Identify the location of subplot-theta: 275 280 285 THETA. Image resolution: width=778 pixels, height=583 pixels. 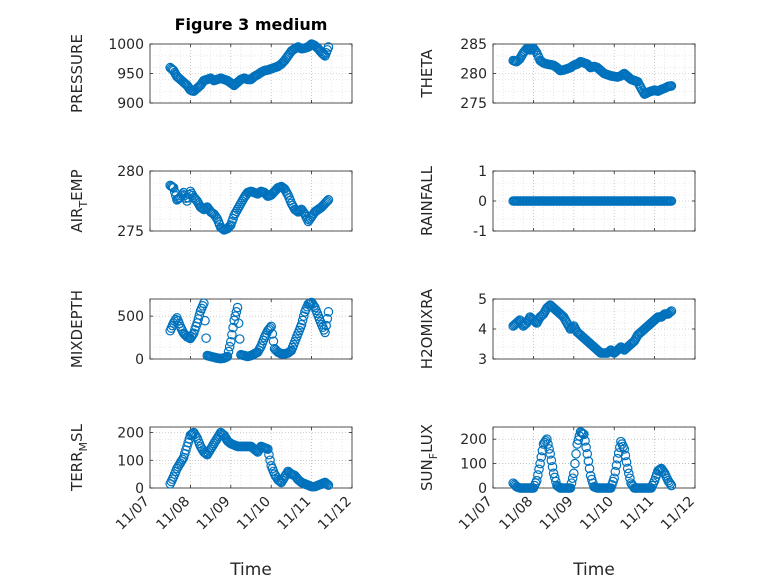
(557, 74).